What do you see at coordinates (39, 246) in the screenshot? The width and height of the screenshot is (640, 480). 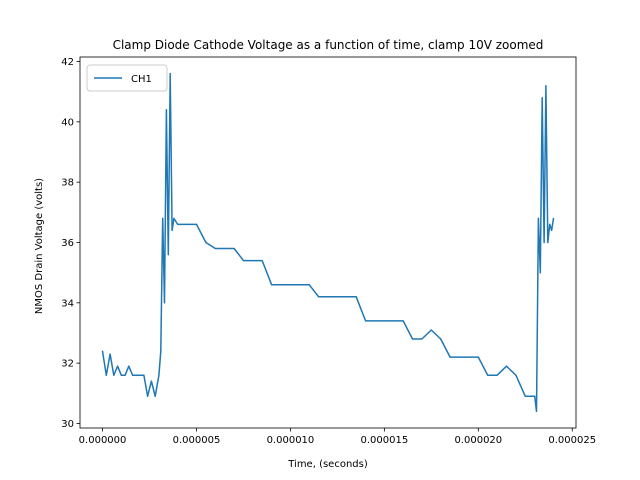 I see `y-axis-title: NMOS Drain Voltage (volts)` at bounding box center [39, 246].